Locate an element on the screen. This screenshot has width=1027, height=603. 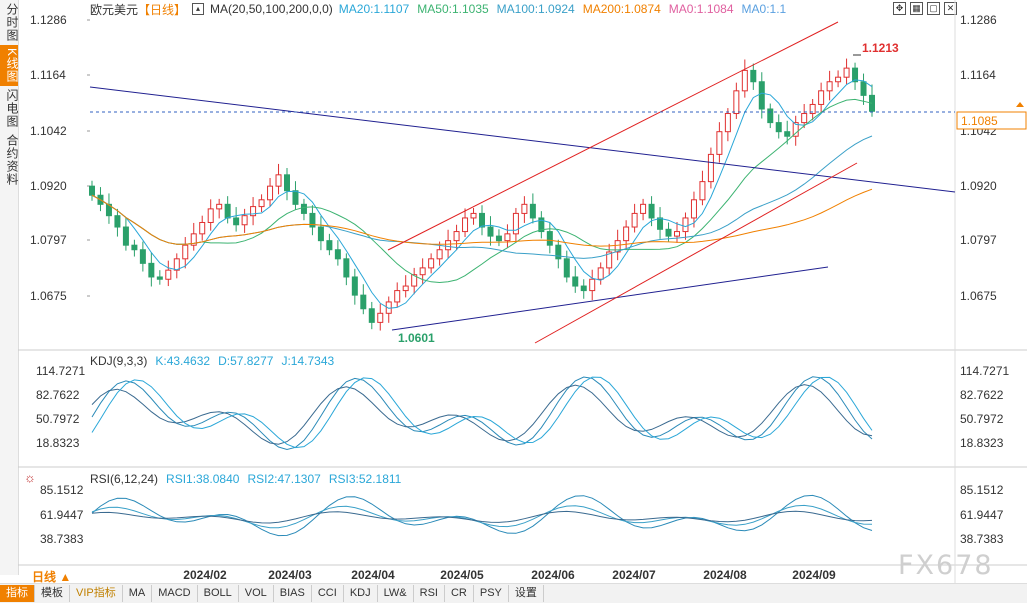
tab-candle-chart: K线图 is located at coordinates (9, 66).